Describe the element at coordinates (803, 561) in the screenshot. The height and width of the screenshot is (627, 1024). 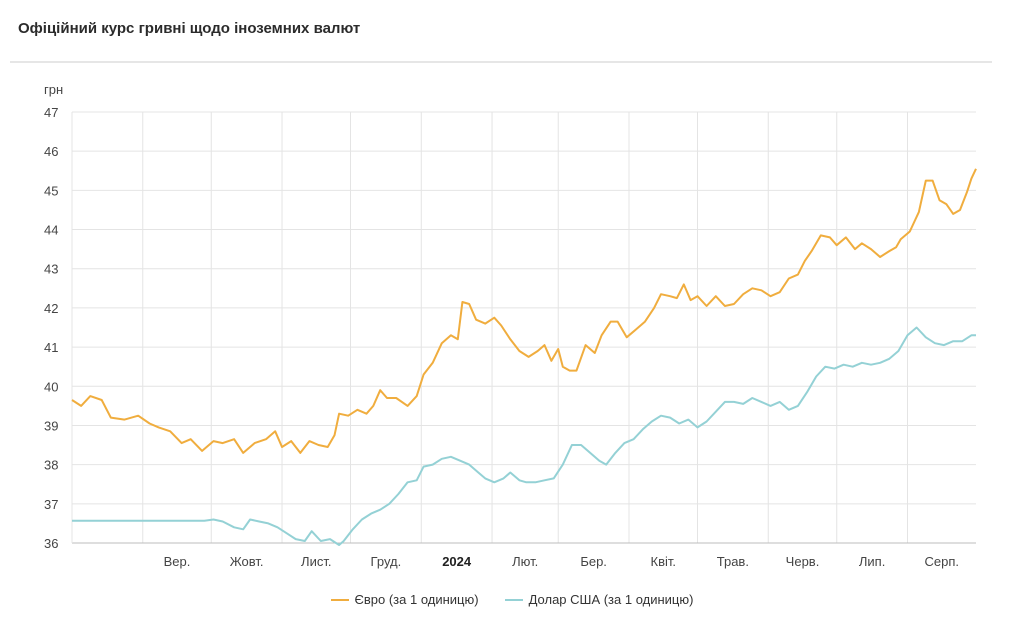
I see `x-tick-label: Черв.` at that location.